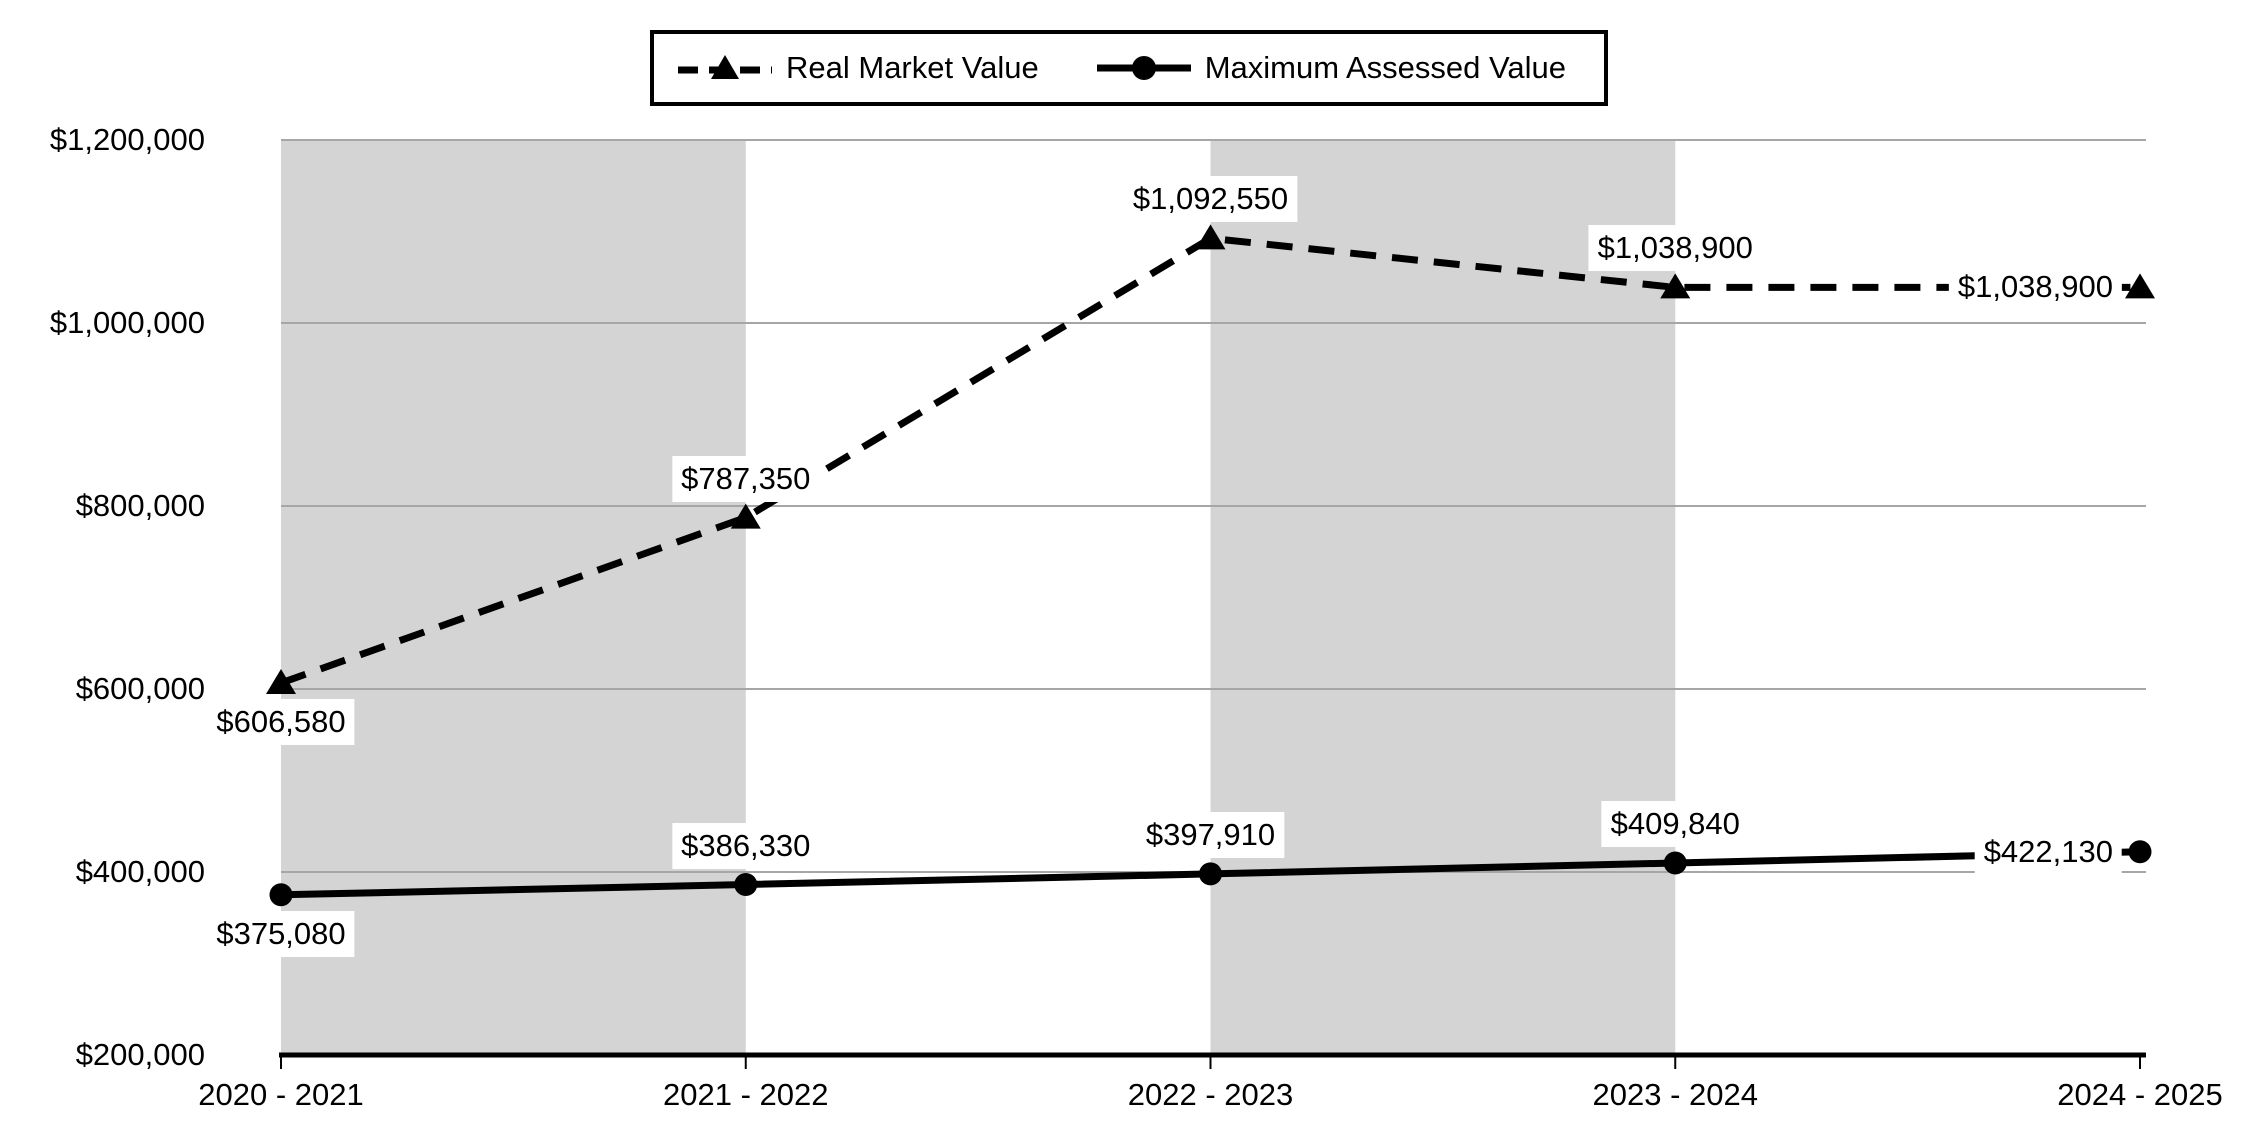 The height and width of the screenshot is (1140, 2250). Describe the element at coordinates (746, 478) in the screenshot. I see `data-label: $787,350` at that location.